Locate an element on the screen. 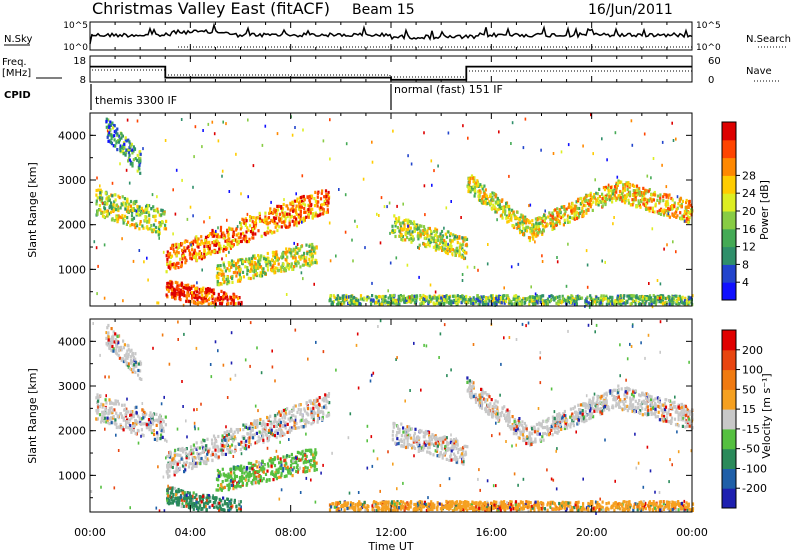 The image size is (800, 554). nave-tick-bottom: 0 is located at coordinates (711, 80).